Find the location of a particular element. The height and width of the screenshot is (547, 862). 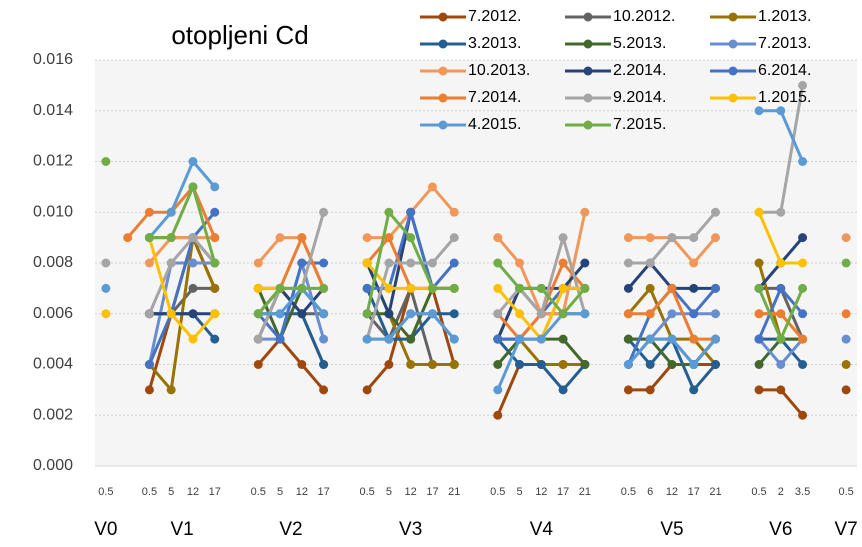

group-label: V6 is located at coordinates (780, 529).